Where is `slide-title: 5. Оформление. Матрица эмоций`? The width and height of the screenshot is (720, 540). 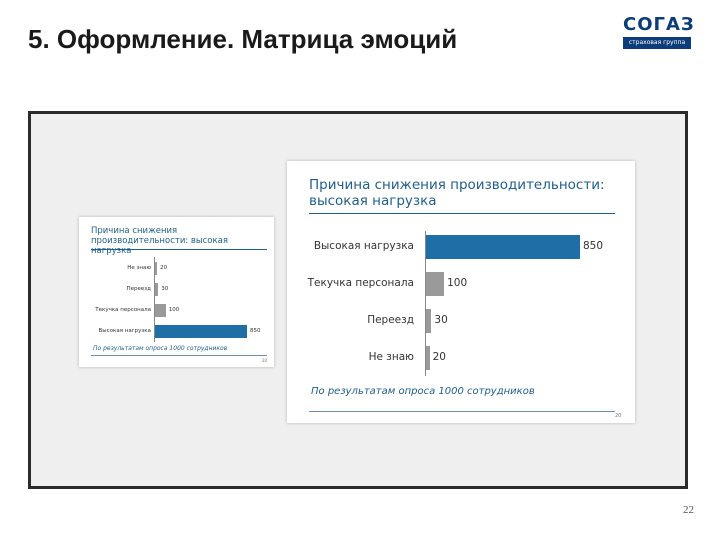 slide-title: 5. Оформление. Матрица эмоций is located at coordinates (243, 39).